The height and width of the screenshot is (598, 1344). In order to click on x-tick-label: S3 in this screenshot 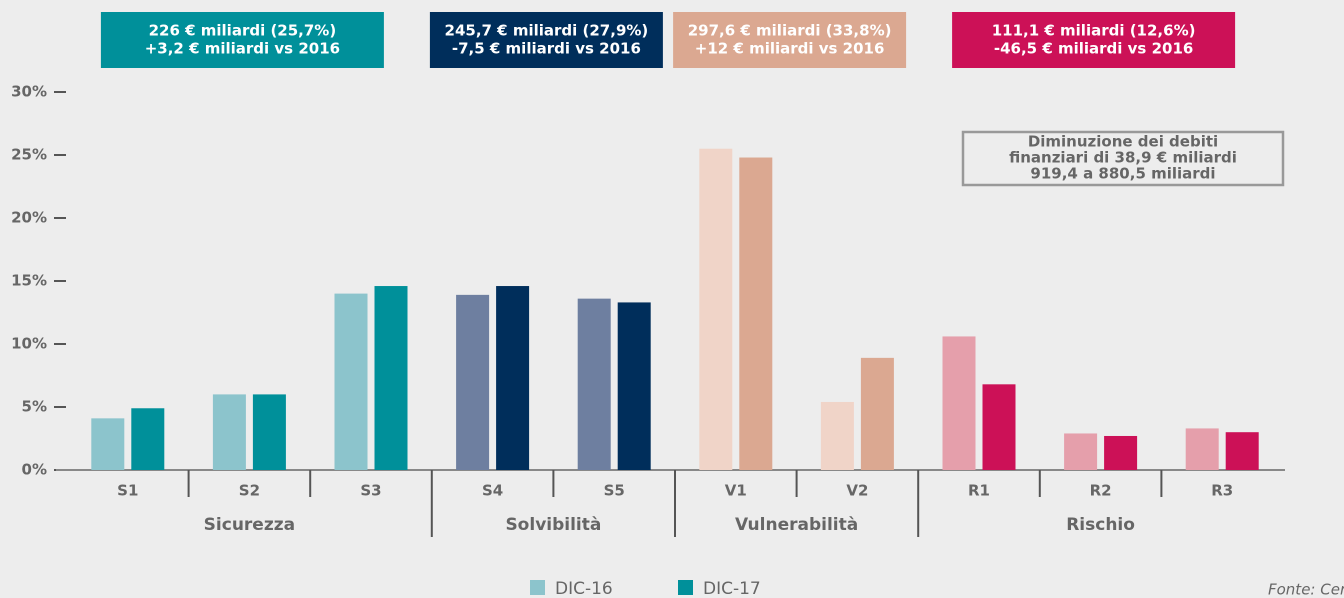, I will do `click(370, 491)`.